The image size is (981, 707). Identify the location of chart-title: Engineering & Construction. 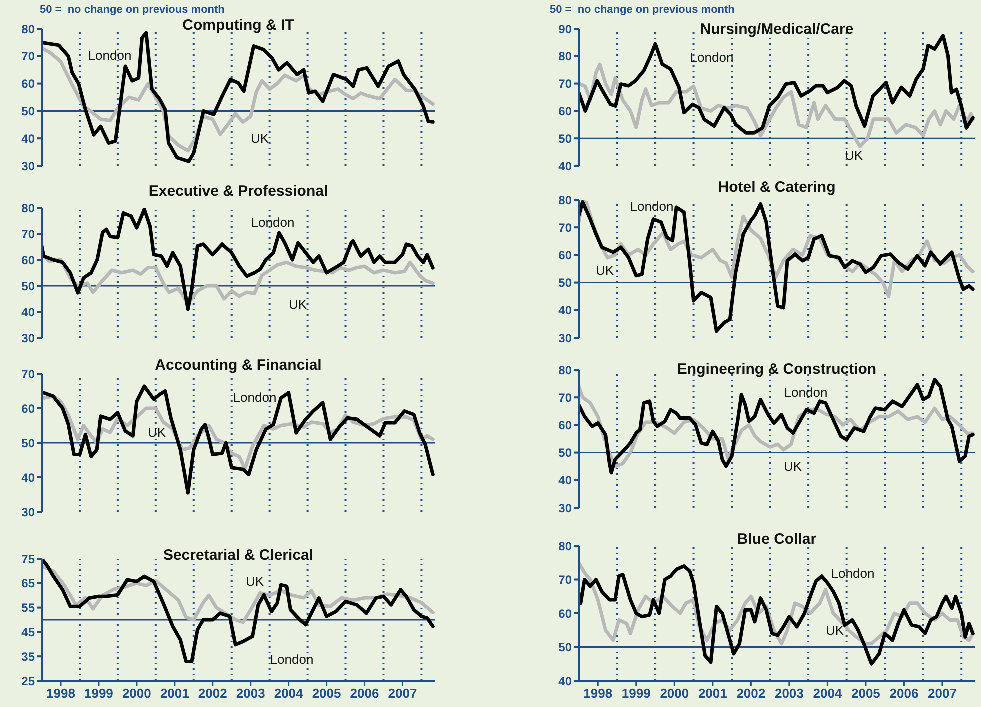
(777, 369).